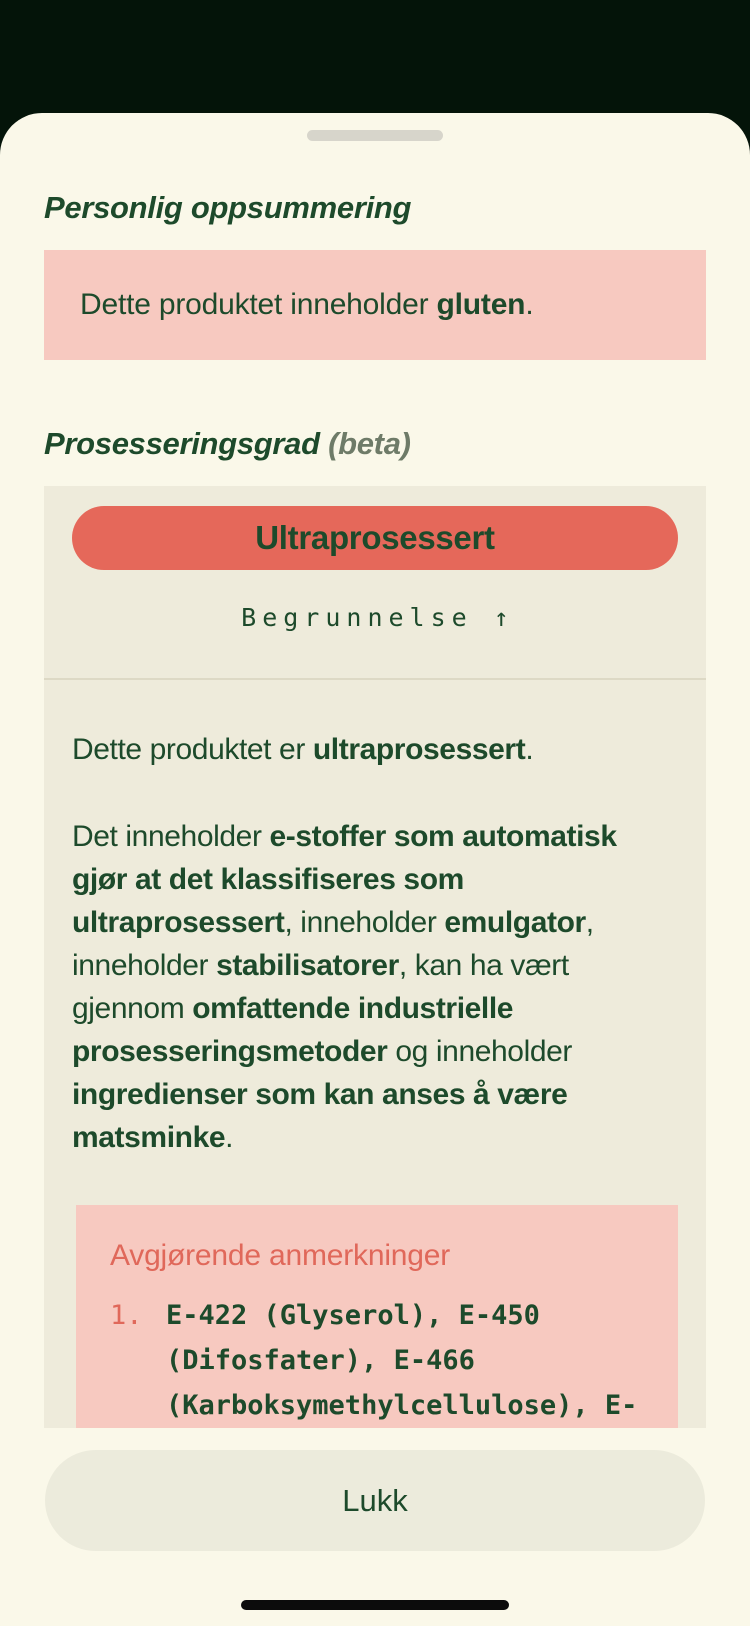  Describe the element at coordinates (126, 1315) in the screenshot. I see `list-item-number: 1.` at that location.